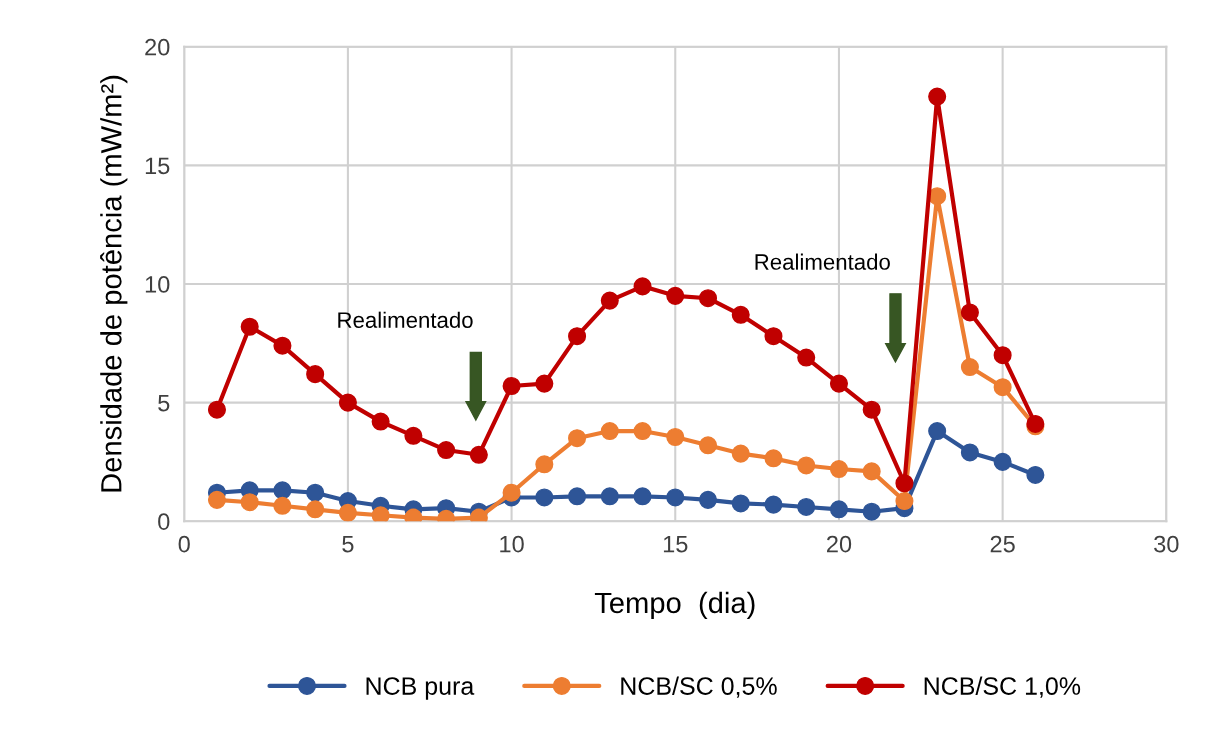 The height and width of the screenshot is (731, 1220). Describe the element at coordinates (157, 166) in the screenshot. I see `y-tick-label: 15` at that location.